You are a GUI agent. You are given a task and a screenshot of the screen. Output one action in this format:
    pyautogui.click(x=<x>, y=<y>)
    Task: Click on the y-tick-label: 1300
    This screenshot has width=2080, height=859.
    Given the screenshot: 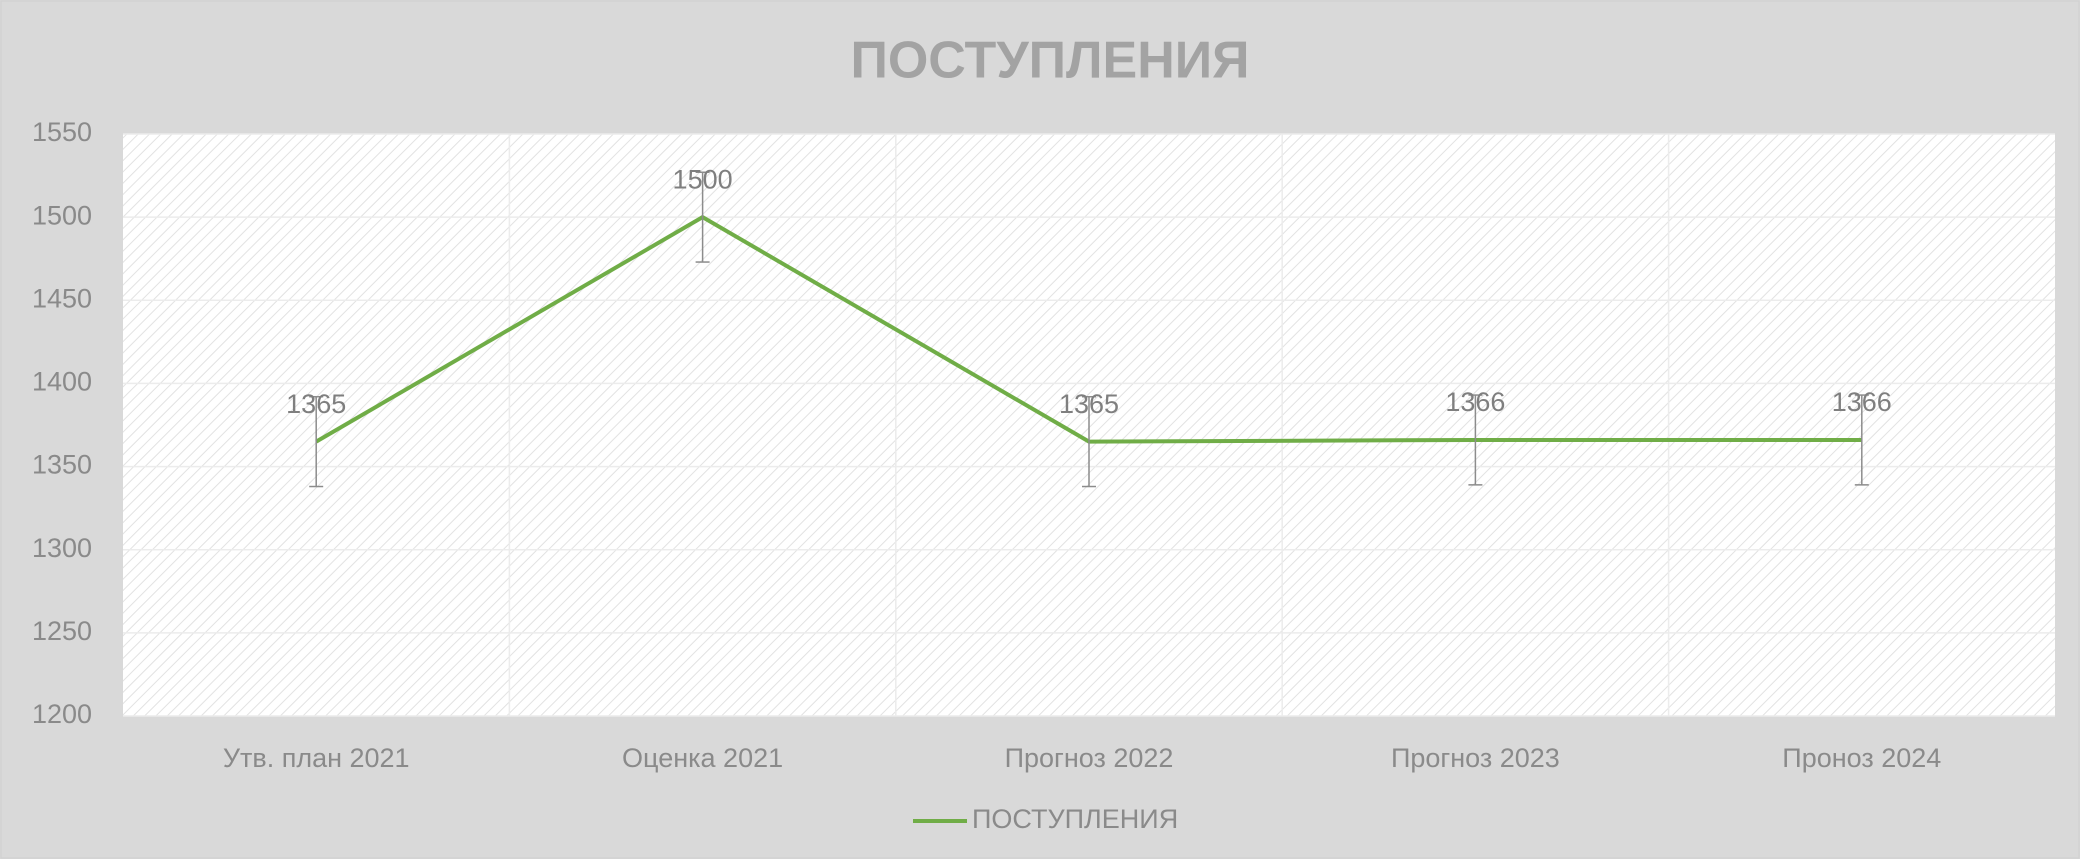 What is the action you would take?
    pyautogui.click(x=62, y=548)
    